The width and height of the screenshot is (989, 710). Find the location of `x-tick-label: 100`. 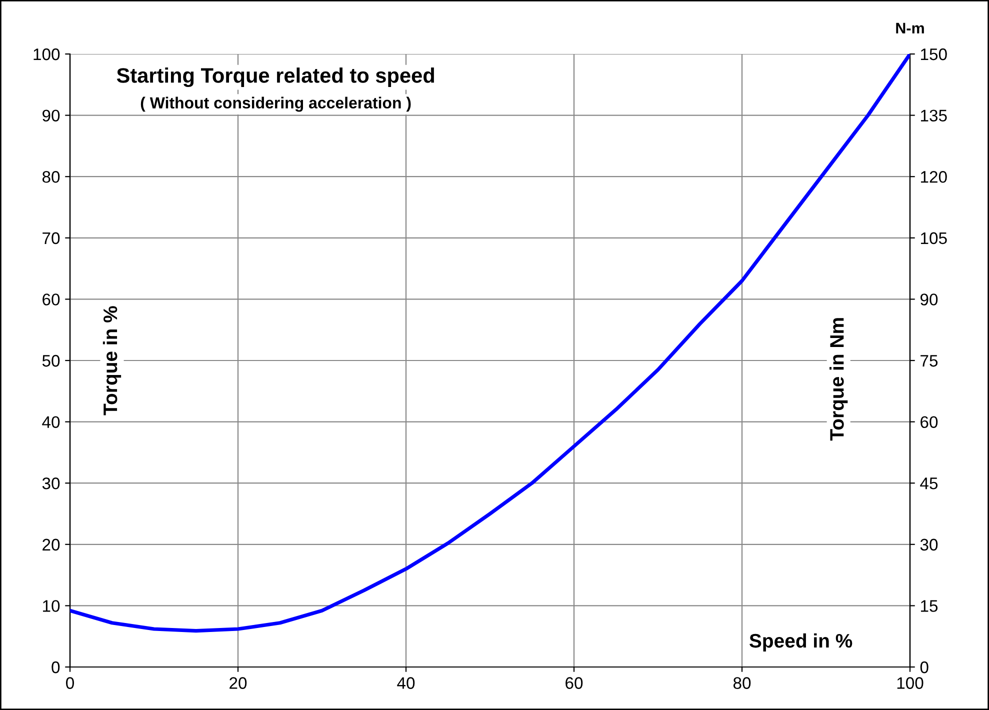

x-tick-label: 100 is located at coordinates (910, 683).